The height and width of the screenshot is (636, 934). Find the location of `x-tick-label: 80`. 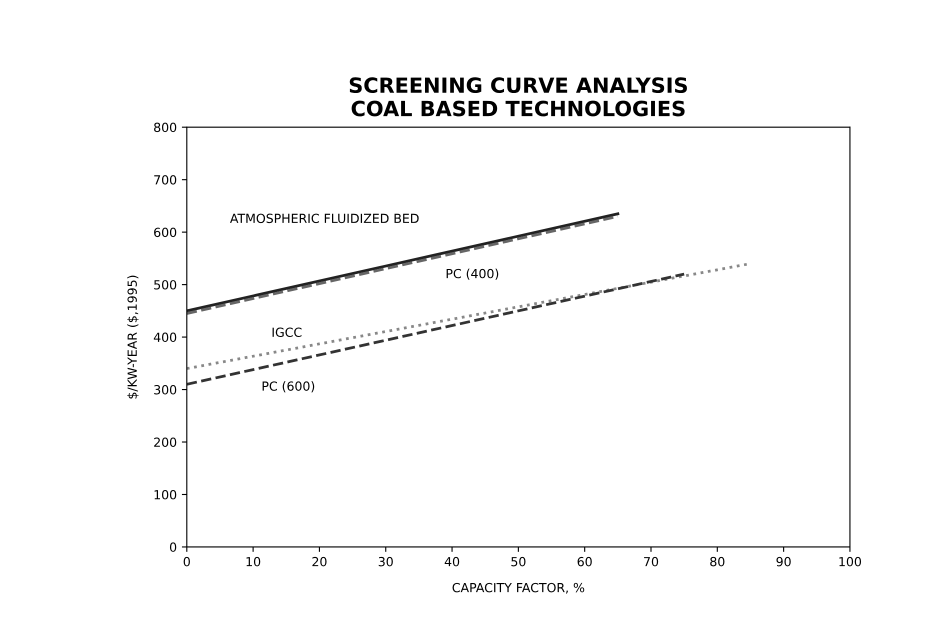

x-tick-label: 80 is located at coordinates (717, 561).